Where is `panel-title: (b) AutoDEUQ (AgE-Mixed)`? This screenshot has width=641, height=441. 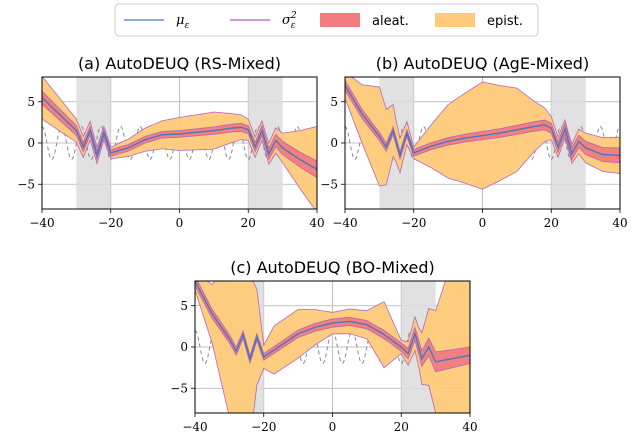 panel-title: (b) AutoDEUQ (AgE-Mixed) is located at coordinates (482, 63).